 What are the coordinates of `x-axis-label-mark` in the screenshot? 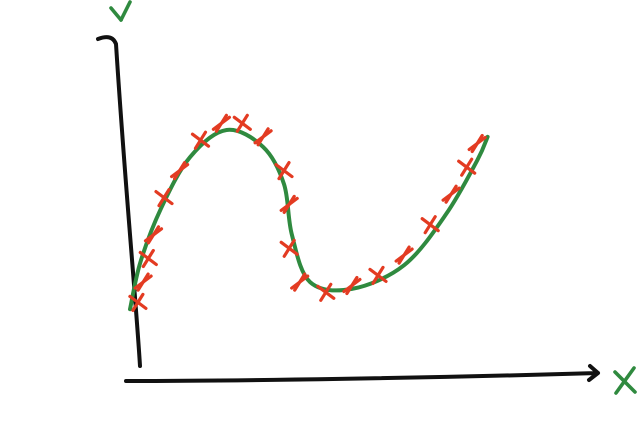 It's located at (625, 380).